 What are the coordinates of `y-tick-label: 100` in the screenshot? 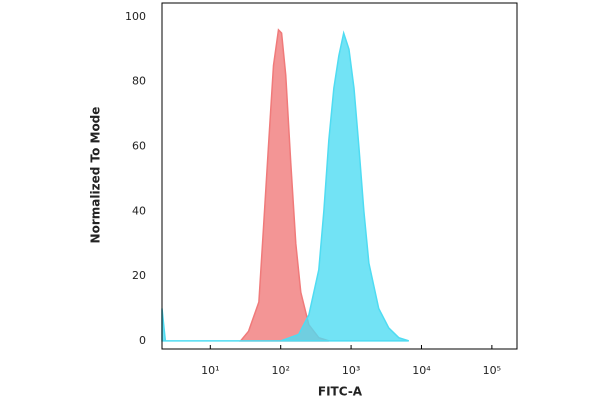 It's located at (135, 16).